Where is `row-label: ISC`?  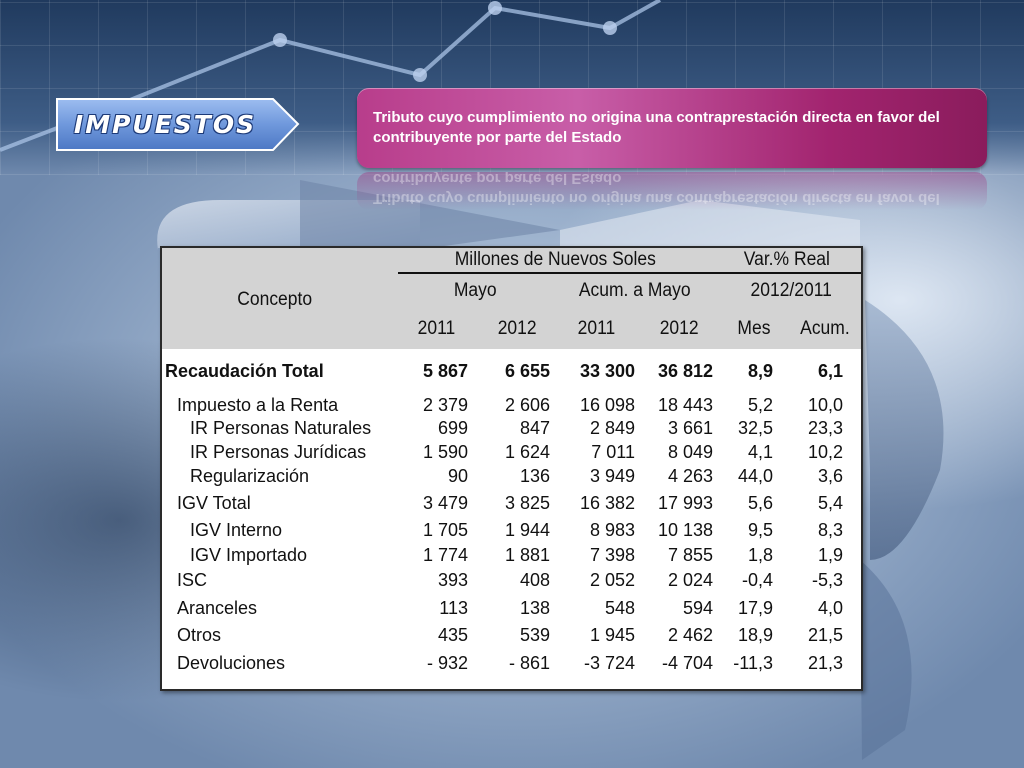 row-label: ISC is located at coordinates (192, 580).